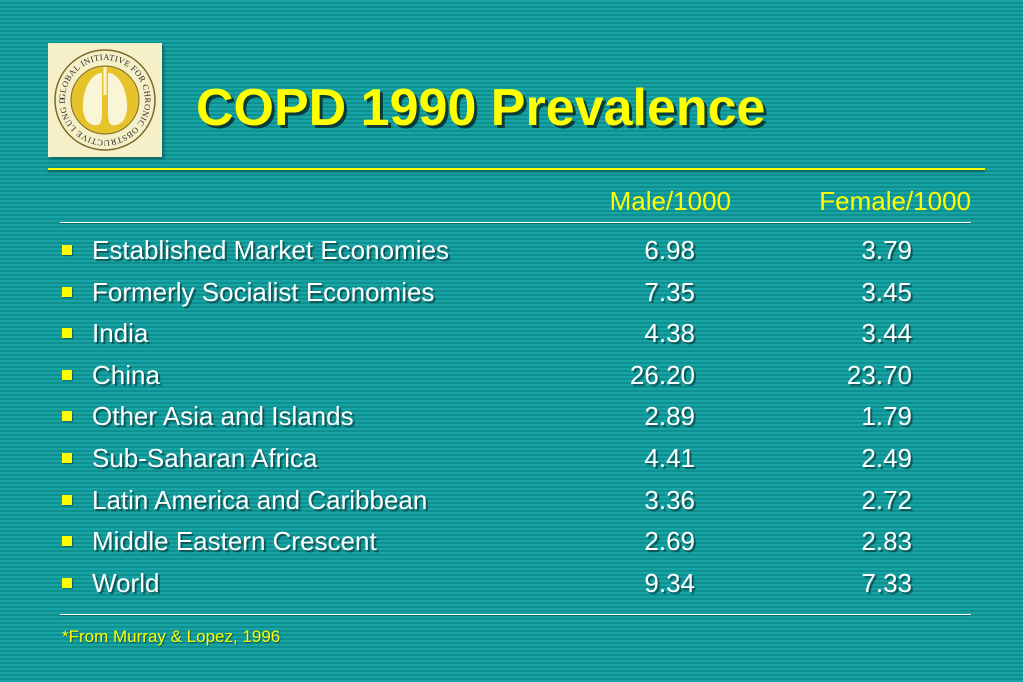 Image resolution: width=1023 pixels, height=682 pixels. Describe the element at coordinates (886, 333) in the screenshot. I see `female-value: 3.44` at that location.